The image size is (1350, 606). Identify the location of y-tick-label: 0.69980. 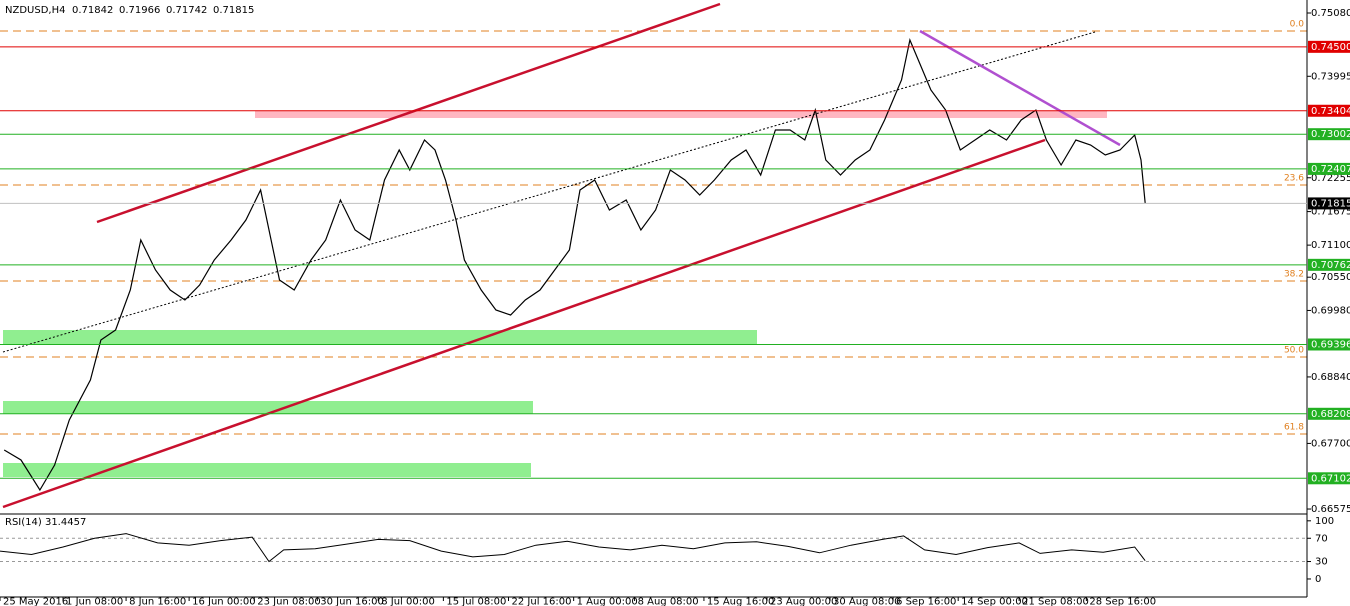
(1330, 310).